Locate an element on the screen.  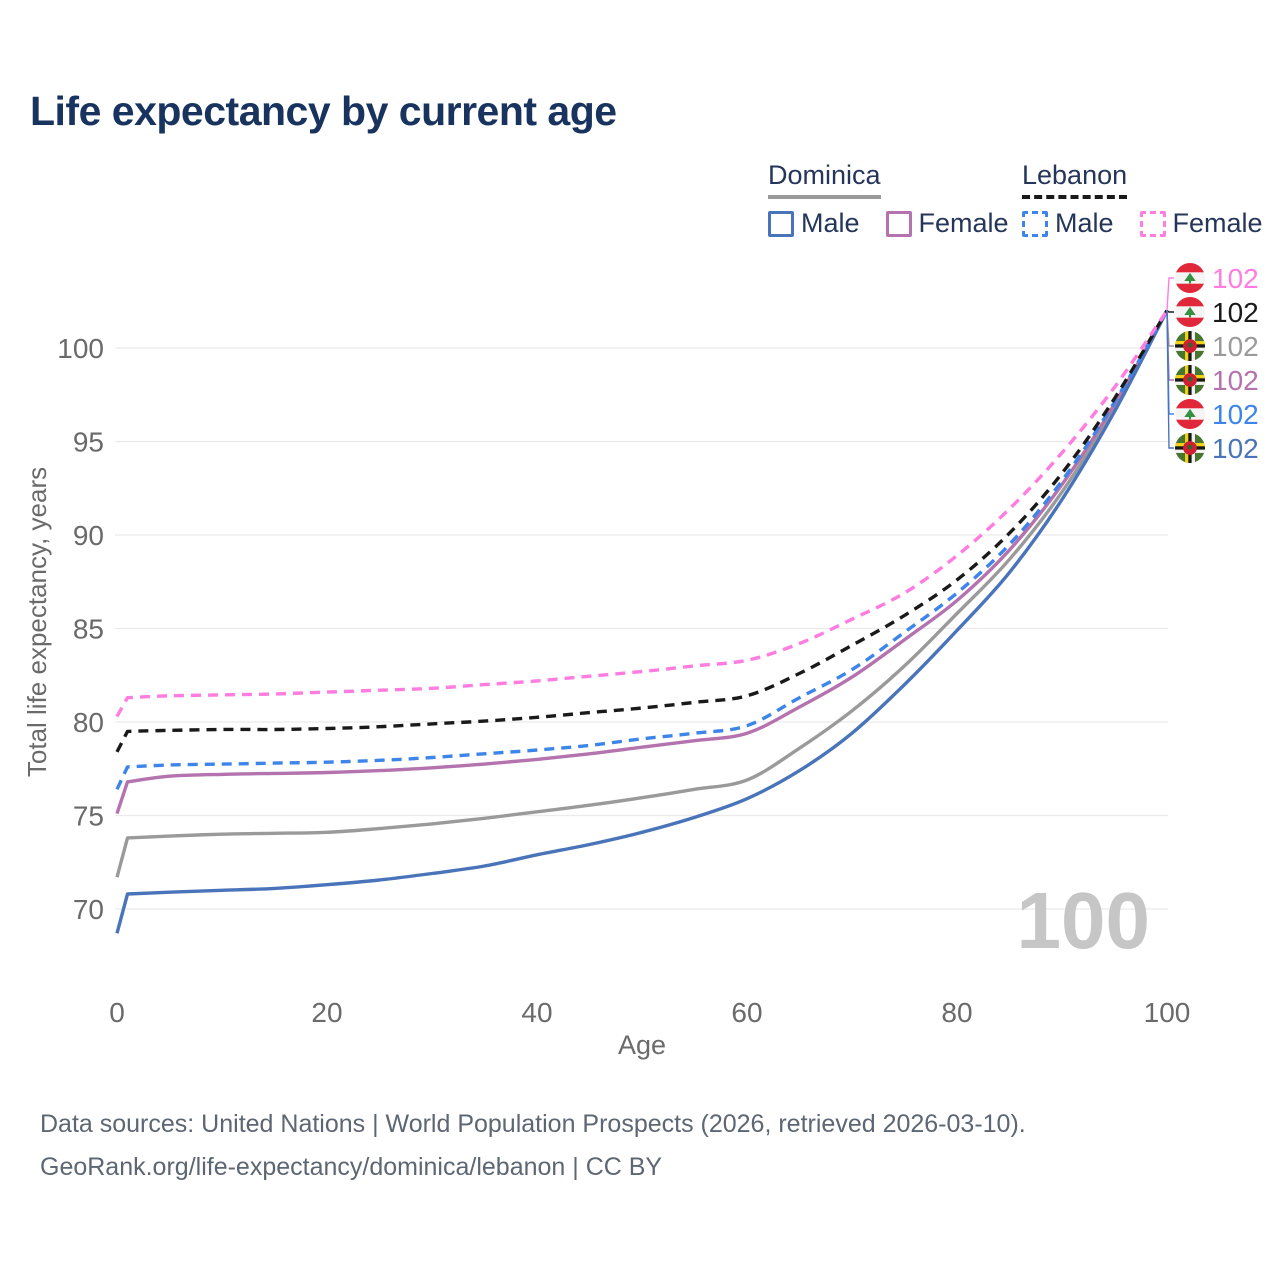
end-label-dominica-female: 102 is located at coordinates (1235, 380).